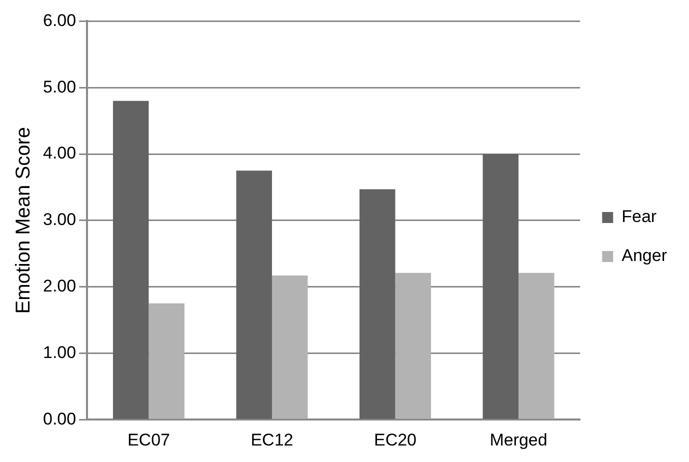 The height and width of the screenshot is (462, 689). Describe the element at coordinates (639, 216) in the screenshot. I see `legend-label: Fear` at that location.